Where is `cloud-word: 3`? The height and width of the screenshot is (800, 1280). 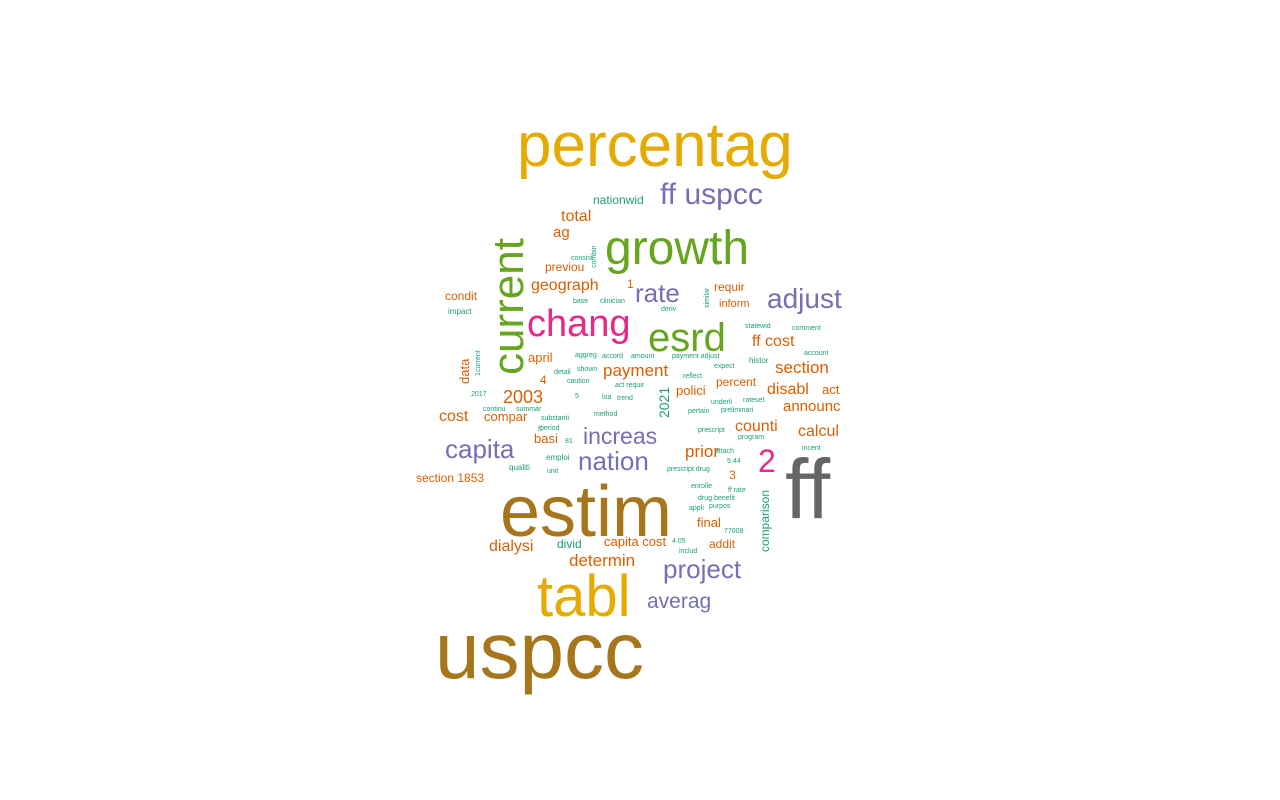 cloud-word: 3 is located at coordinates (732, 475).